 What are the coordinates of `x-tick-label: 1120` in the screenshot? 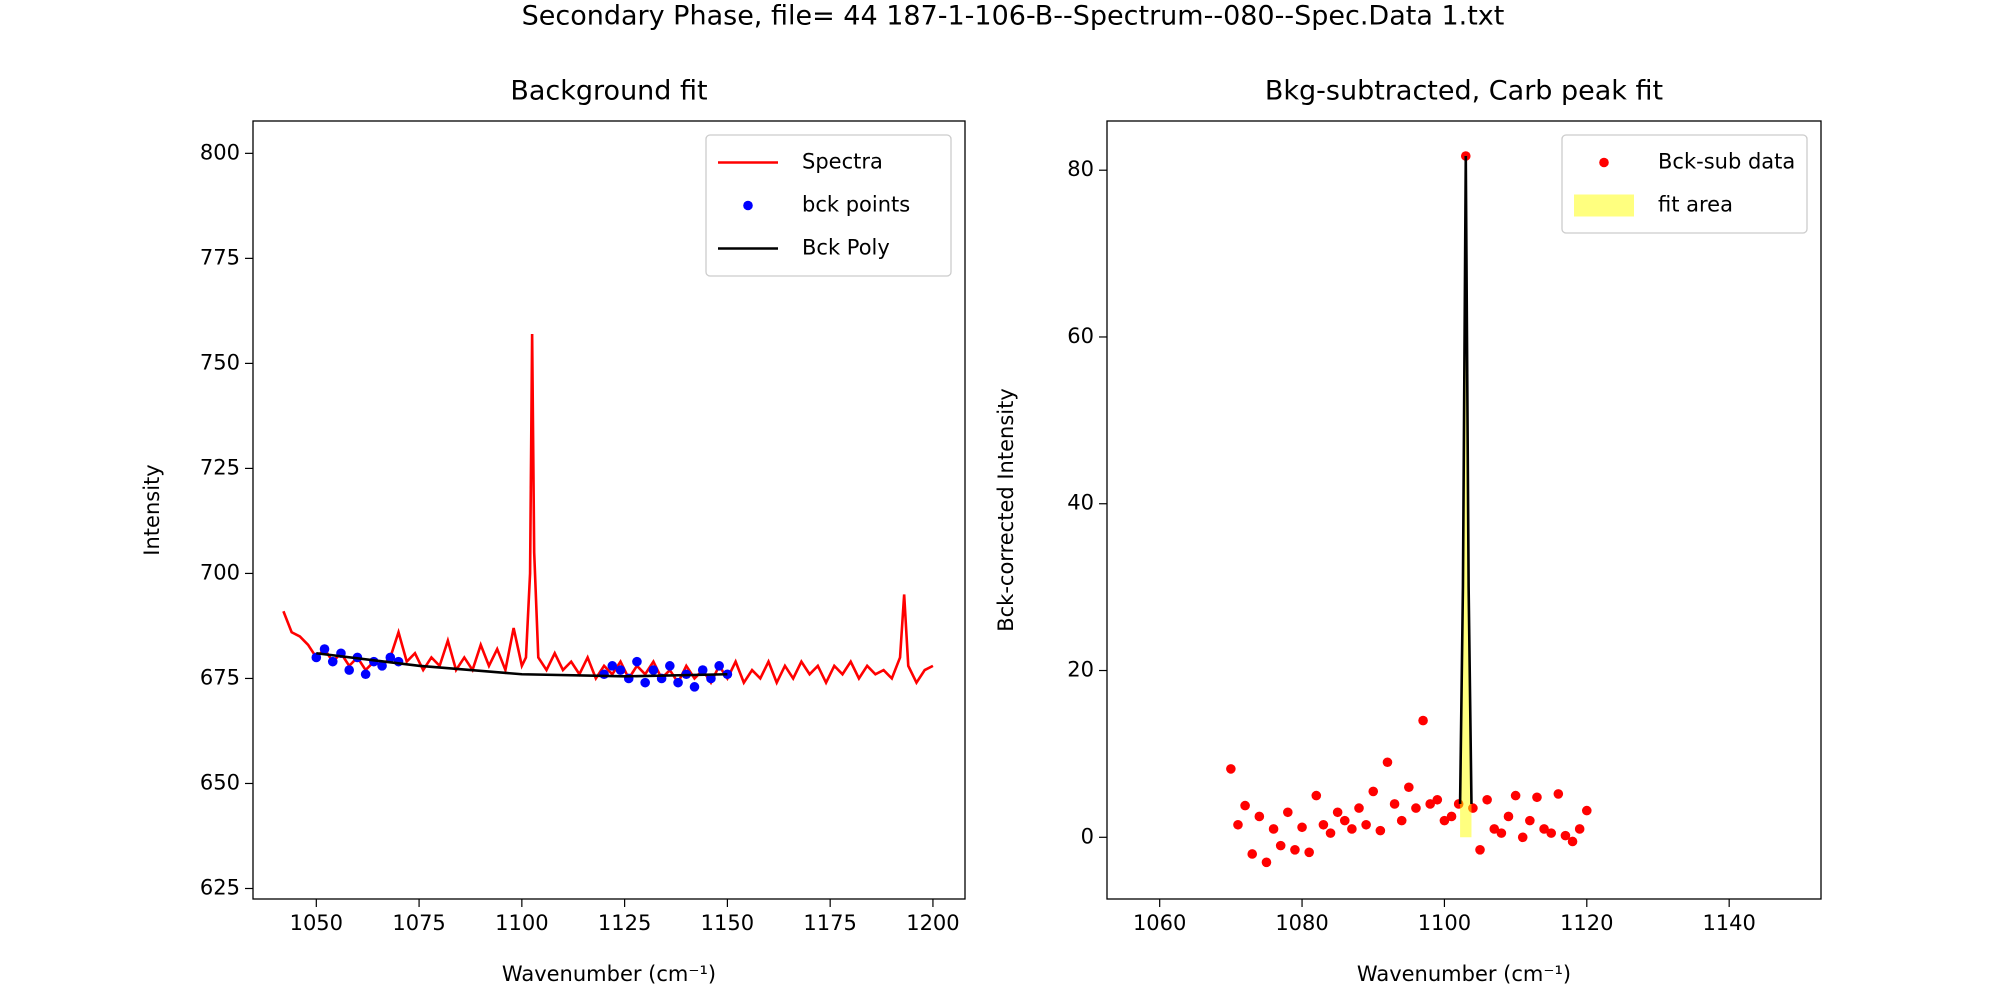 It's located at (1586, 923).